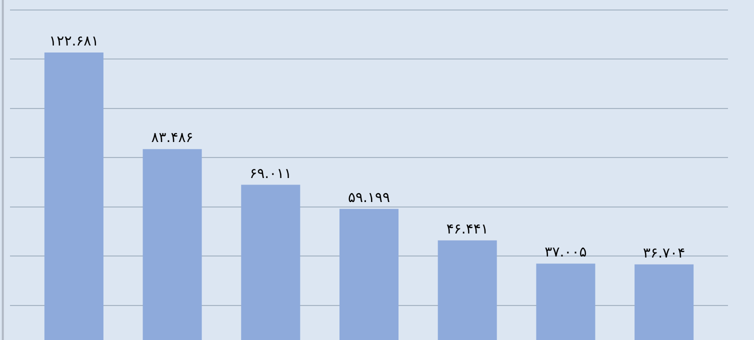  What do you see at coordinates (172, 138) in the screenshot?
I see `data-label: ۸۳.۴۸۶` at bounding box center [172, 138].